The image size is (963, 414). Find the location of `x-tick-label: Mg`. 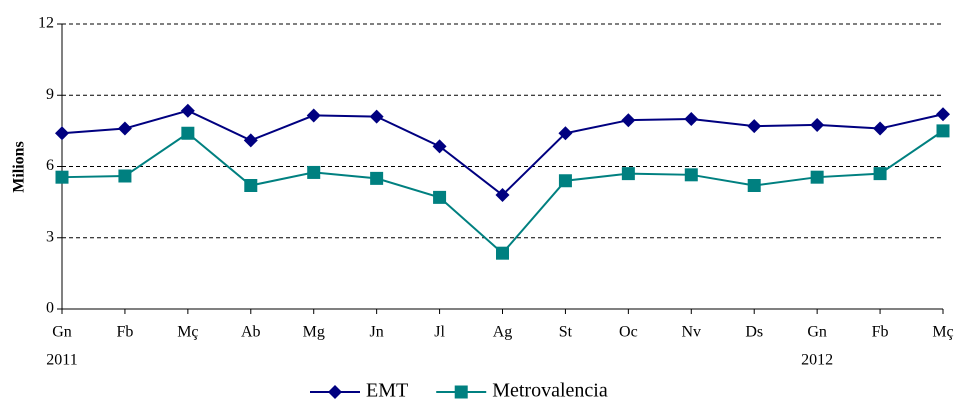

x-tick-label: Mg is located at coordinates (314, 332).